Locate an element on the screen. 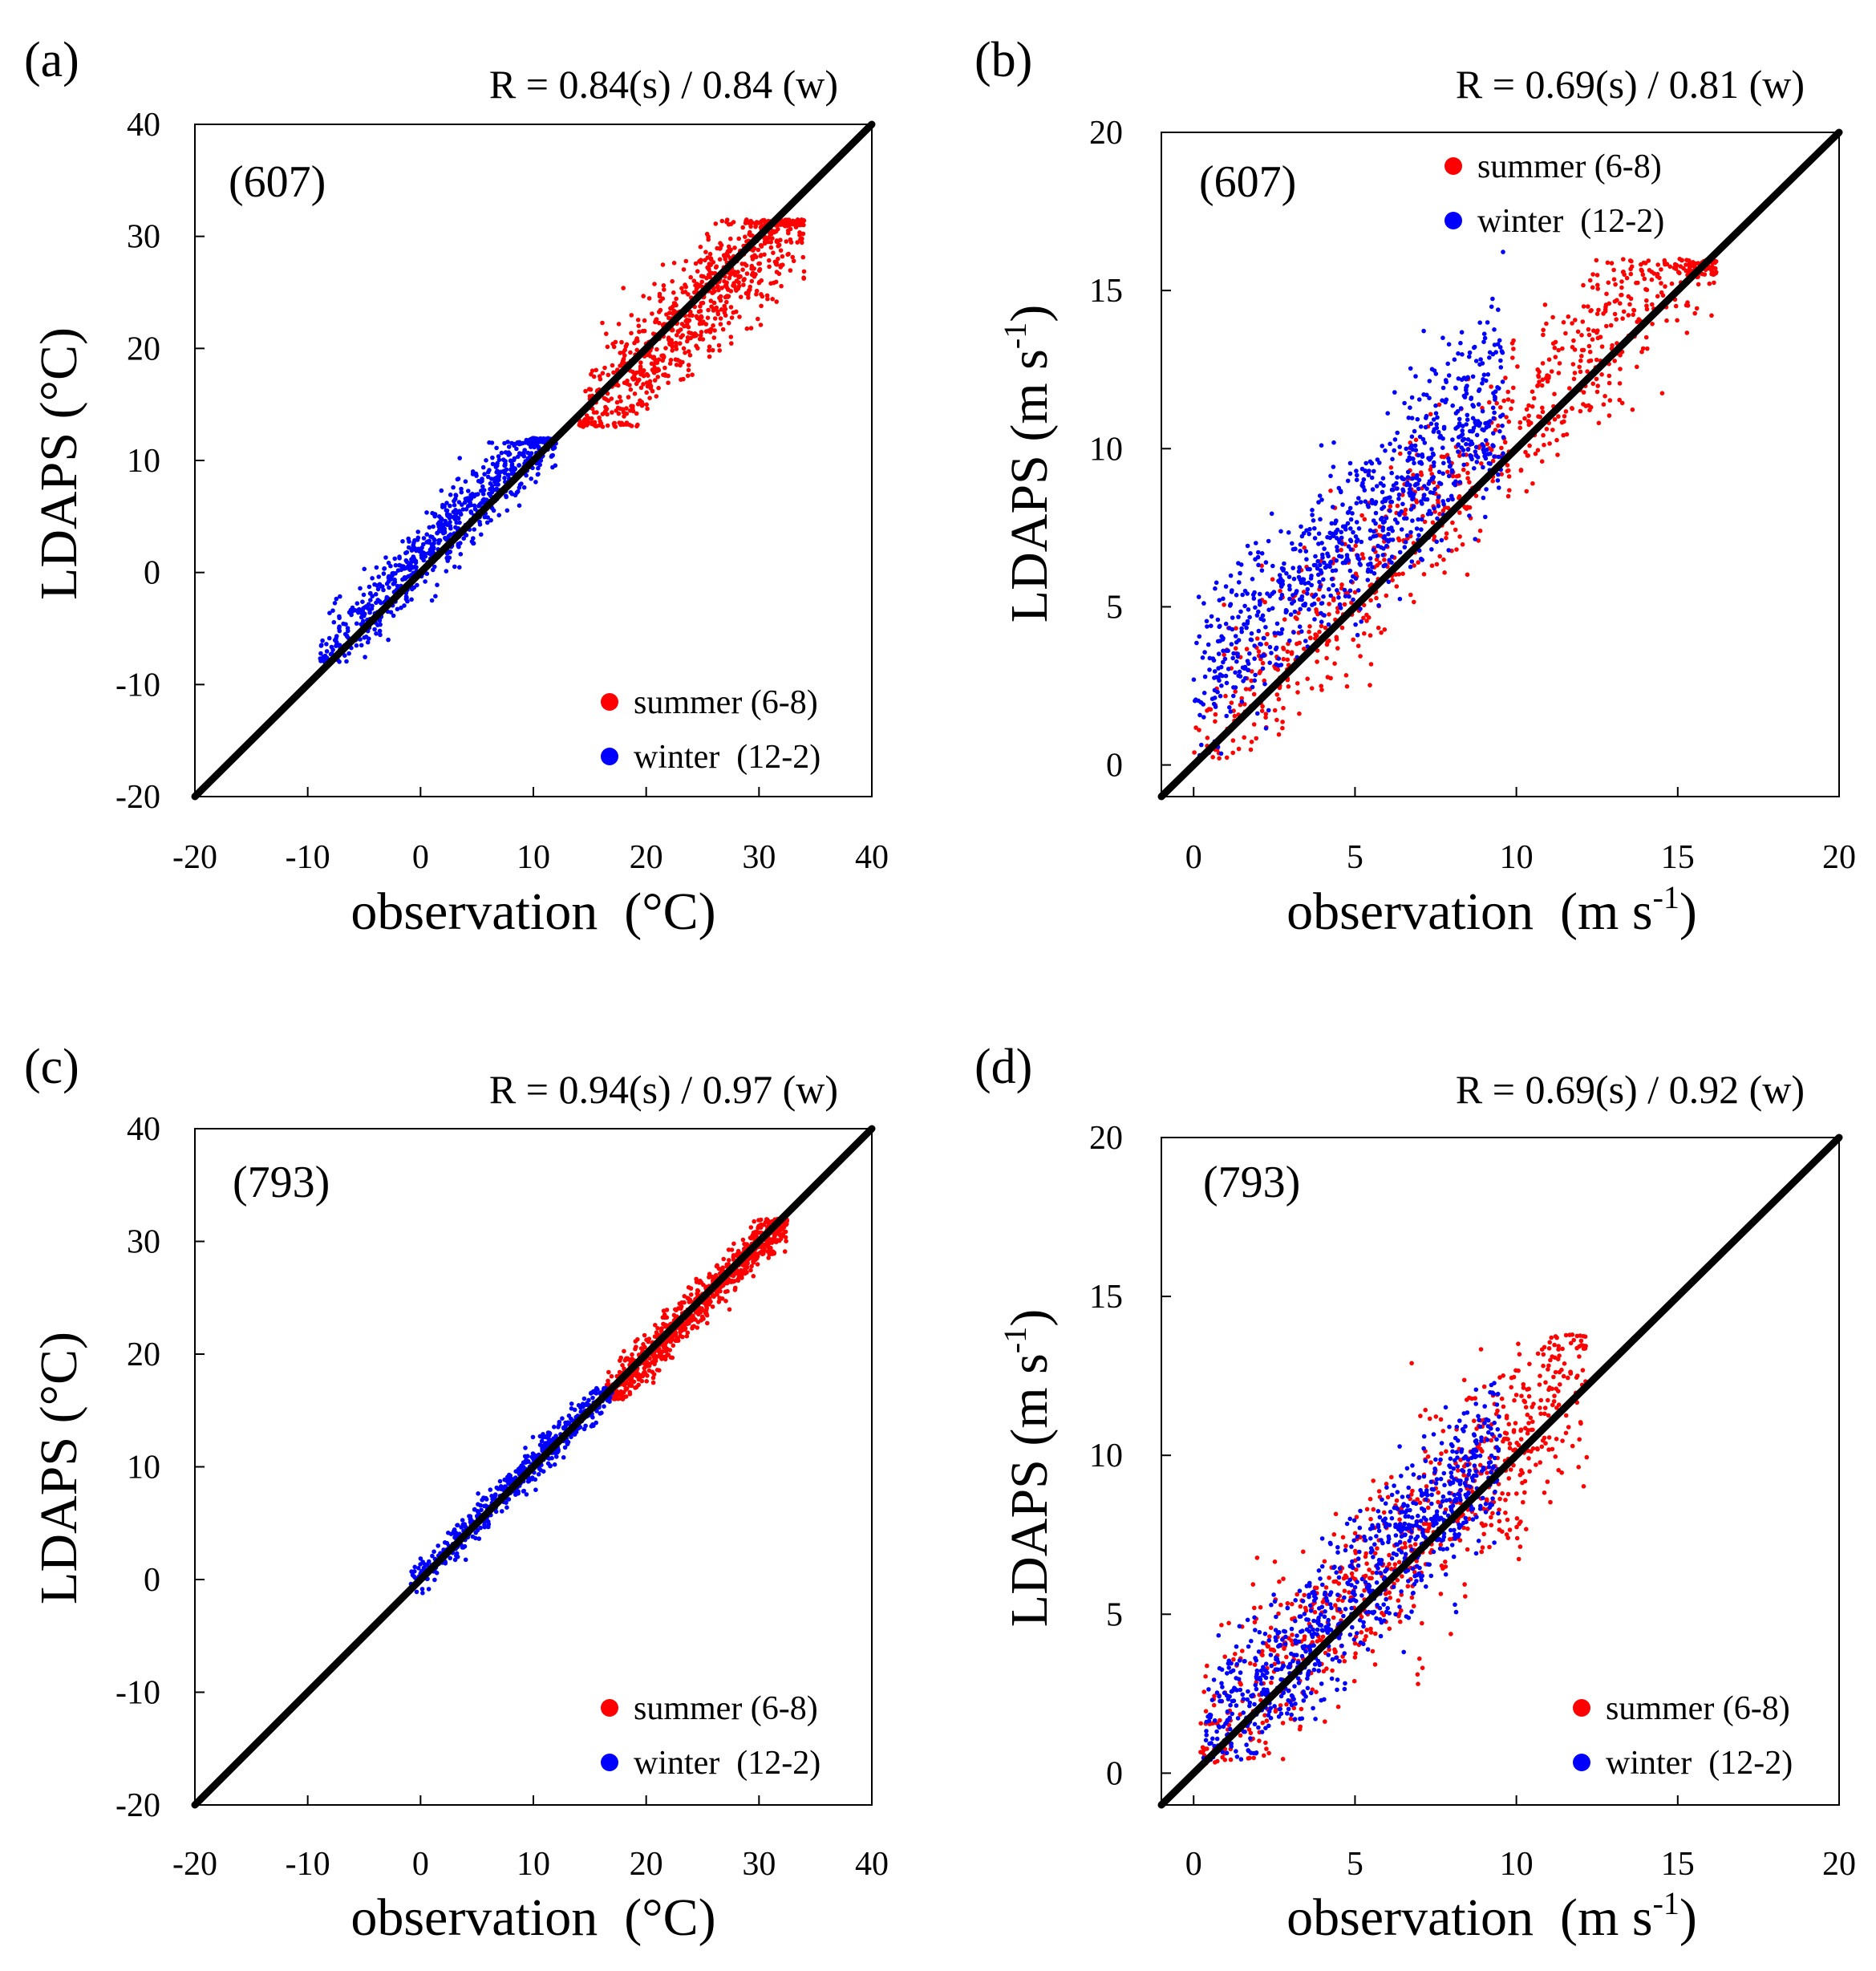 Image resolution: width=1876 pixels, height=1971 pixels. identity-line is located at coordinates (1500, 465).